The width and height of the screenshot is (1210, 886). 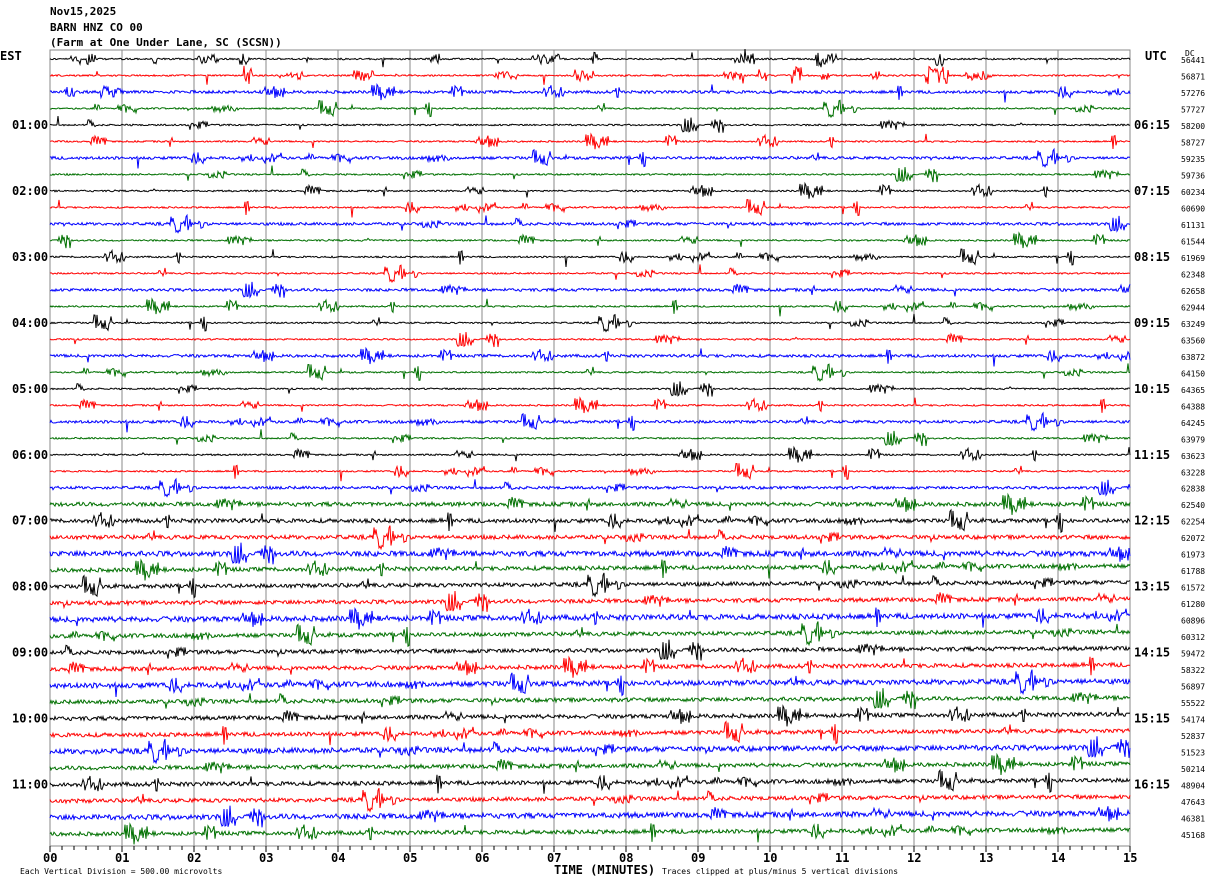 What do you see at coordinates (1152, 719) in the screenshot?
I see `right-time-label: 15:15` at bounding box center [1152, 719].